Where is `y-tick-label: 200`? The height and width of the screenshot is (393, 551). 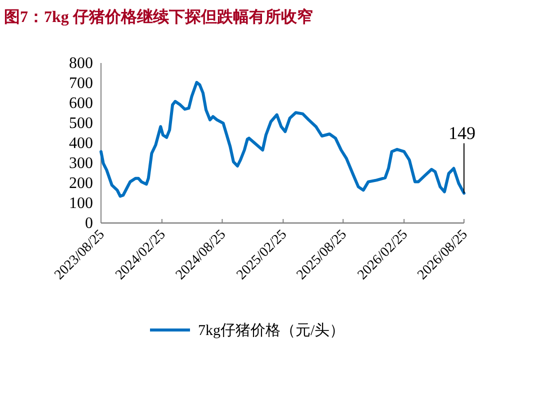
y-tick-label: 200 is located at coordinates (81, 183).